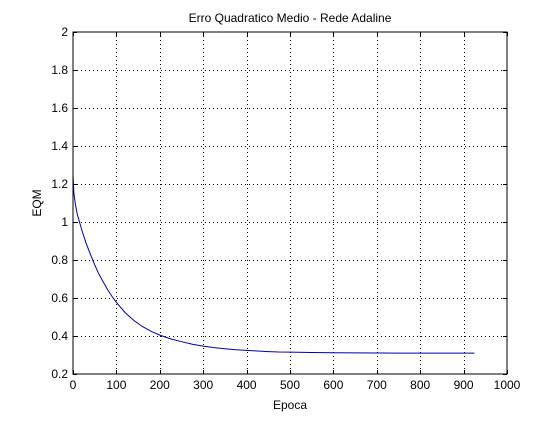 The height and width of the screenshot is (425, 560). Describe the element at coordinates (290, 385) in the screenshot. I see `x-tick-label: 500` at that location.